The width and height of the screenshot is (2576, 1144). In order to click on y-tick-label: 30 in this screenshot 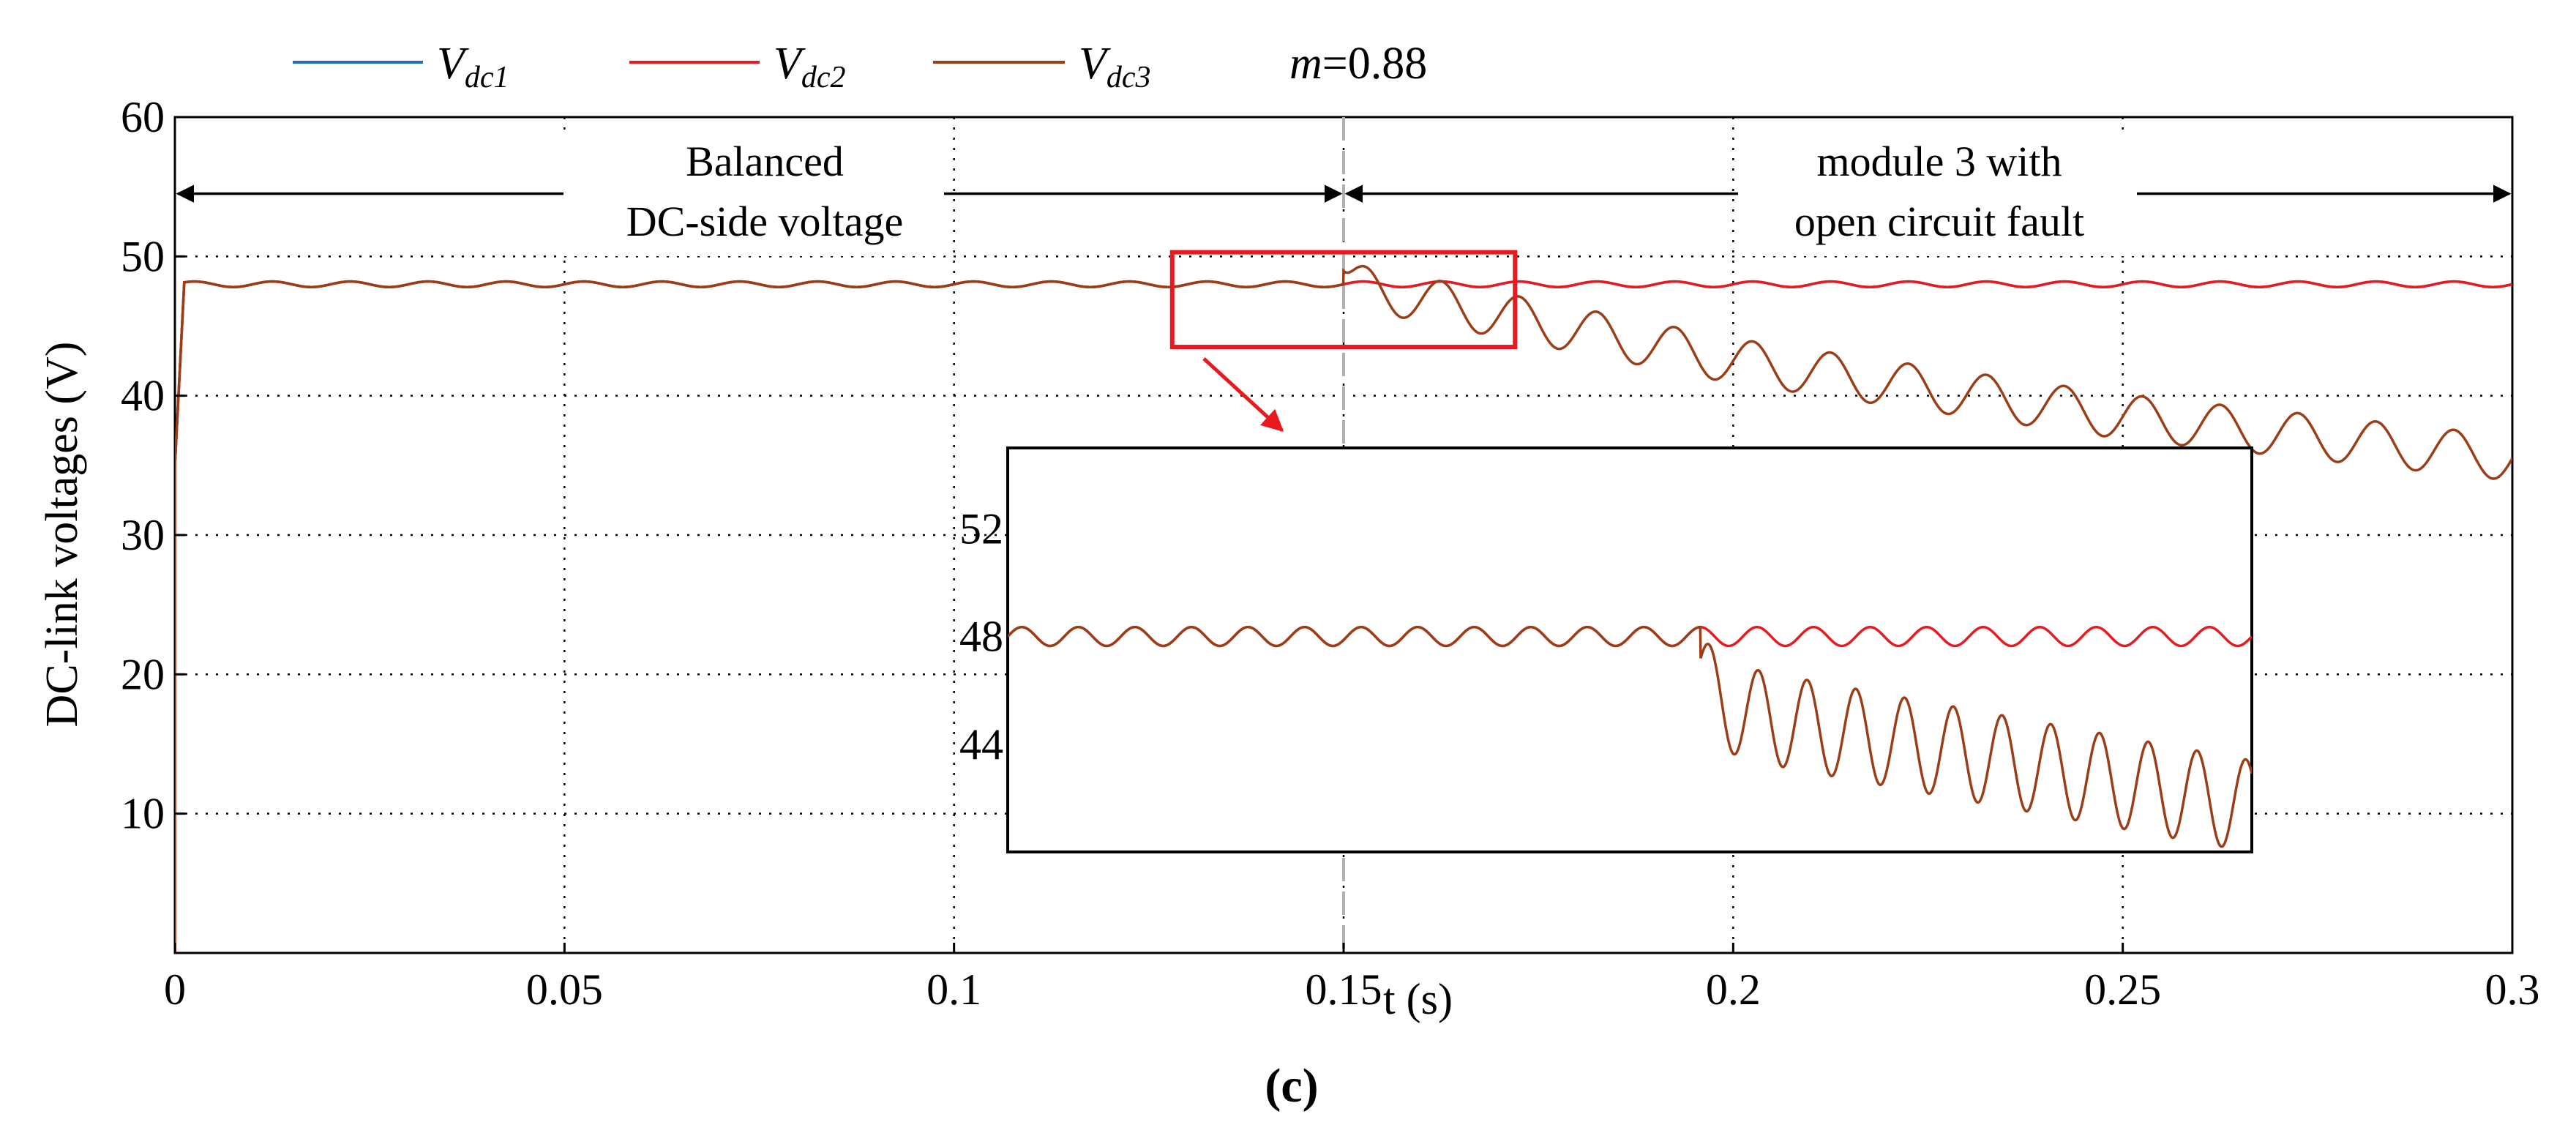, I will do `click(143, 535)`.